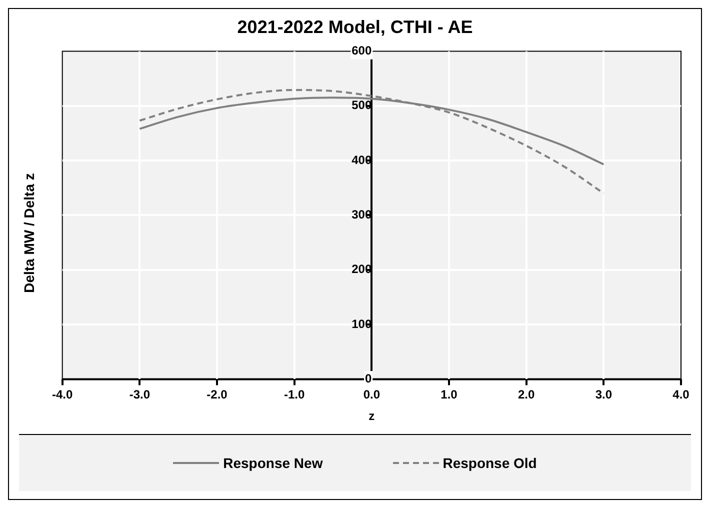 This screenshot has width=710, height=522. Describe the element at coordinates (273, 463) in the screenshot. I see `legend-label: Response New` at that location.